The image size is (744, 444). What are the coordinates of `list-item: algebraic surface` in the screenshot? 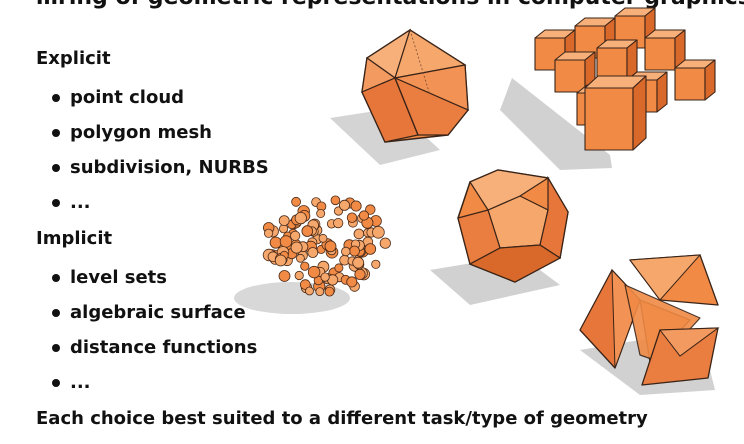 It's located at (154, 312).